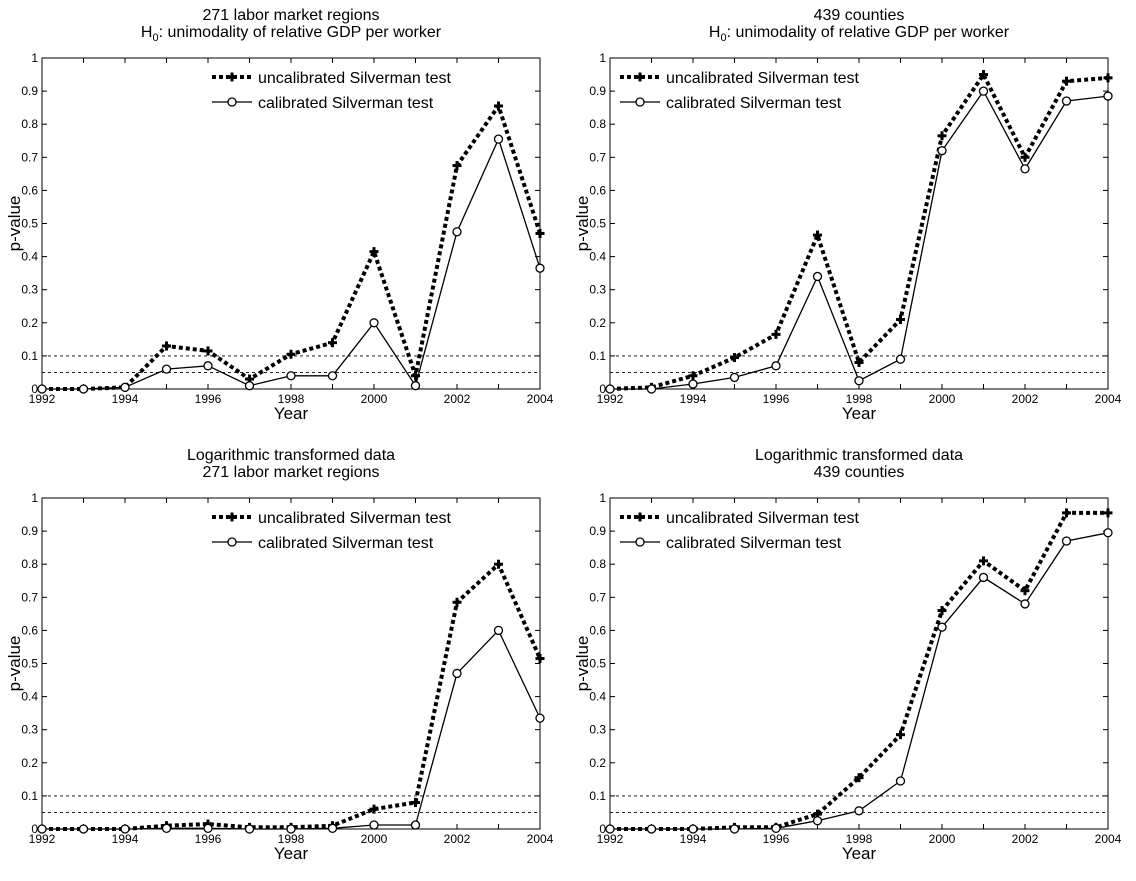  What do you see at coordinates (29, 630) in the screenshot?
I see `y-tick-label: 0.6` at bounding box center [29, 630].